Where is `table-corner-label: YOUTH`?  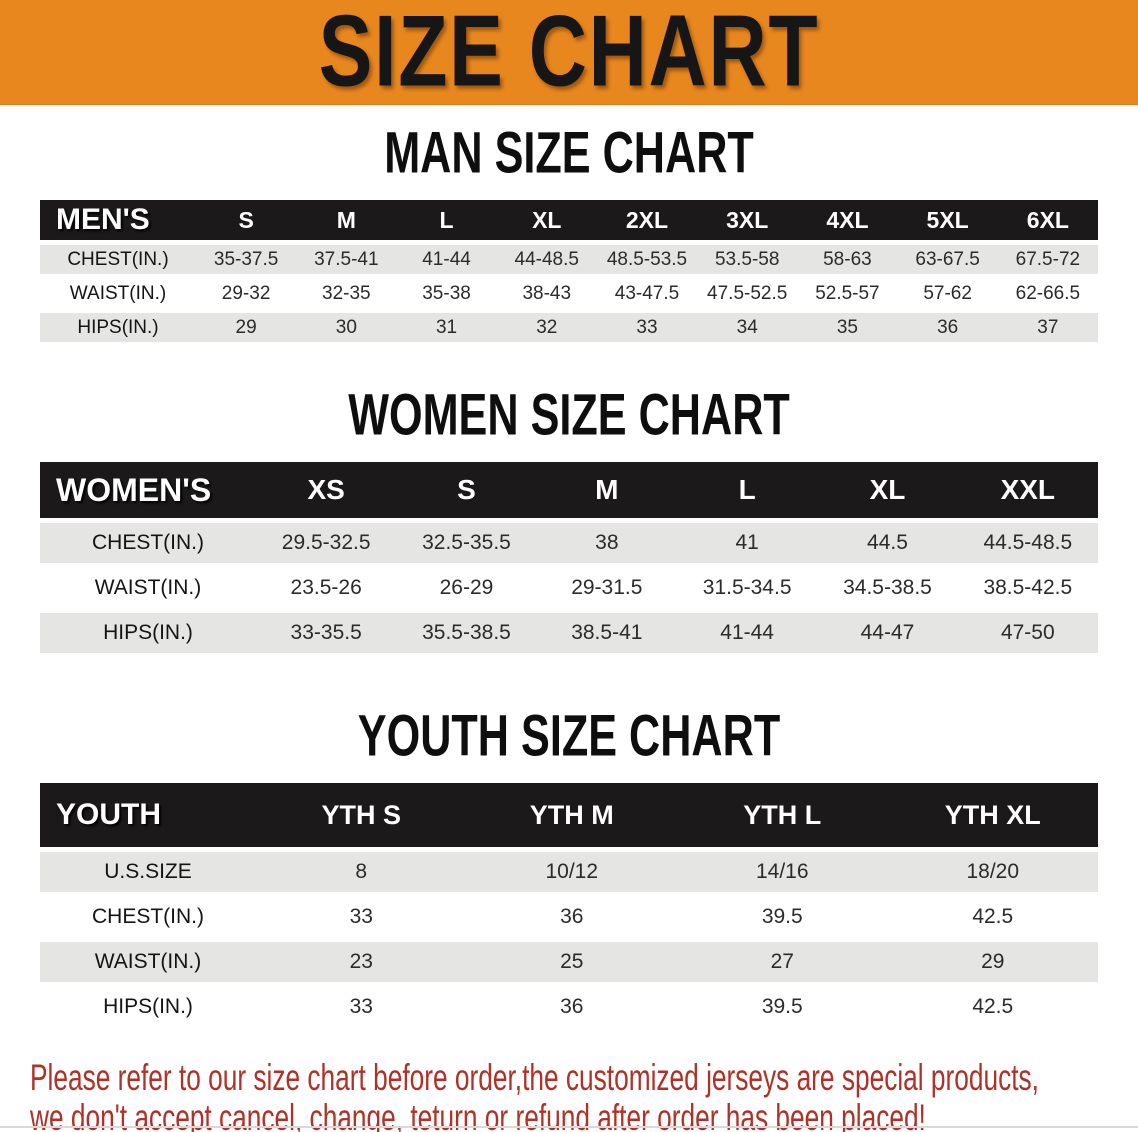
table-corner-label: YOUTH is located at coordinates (148, 815).